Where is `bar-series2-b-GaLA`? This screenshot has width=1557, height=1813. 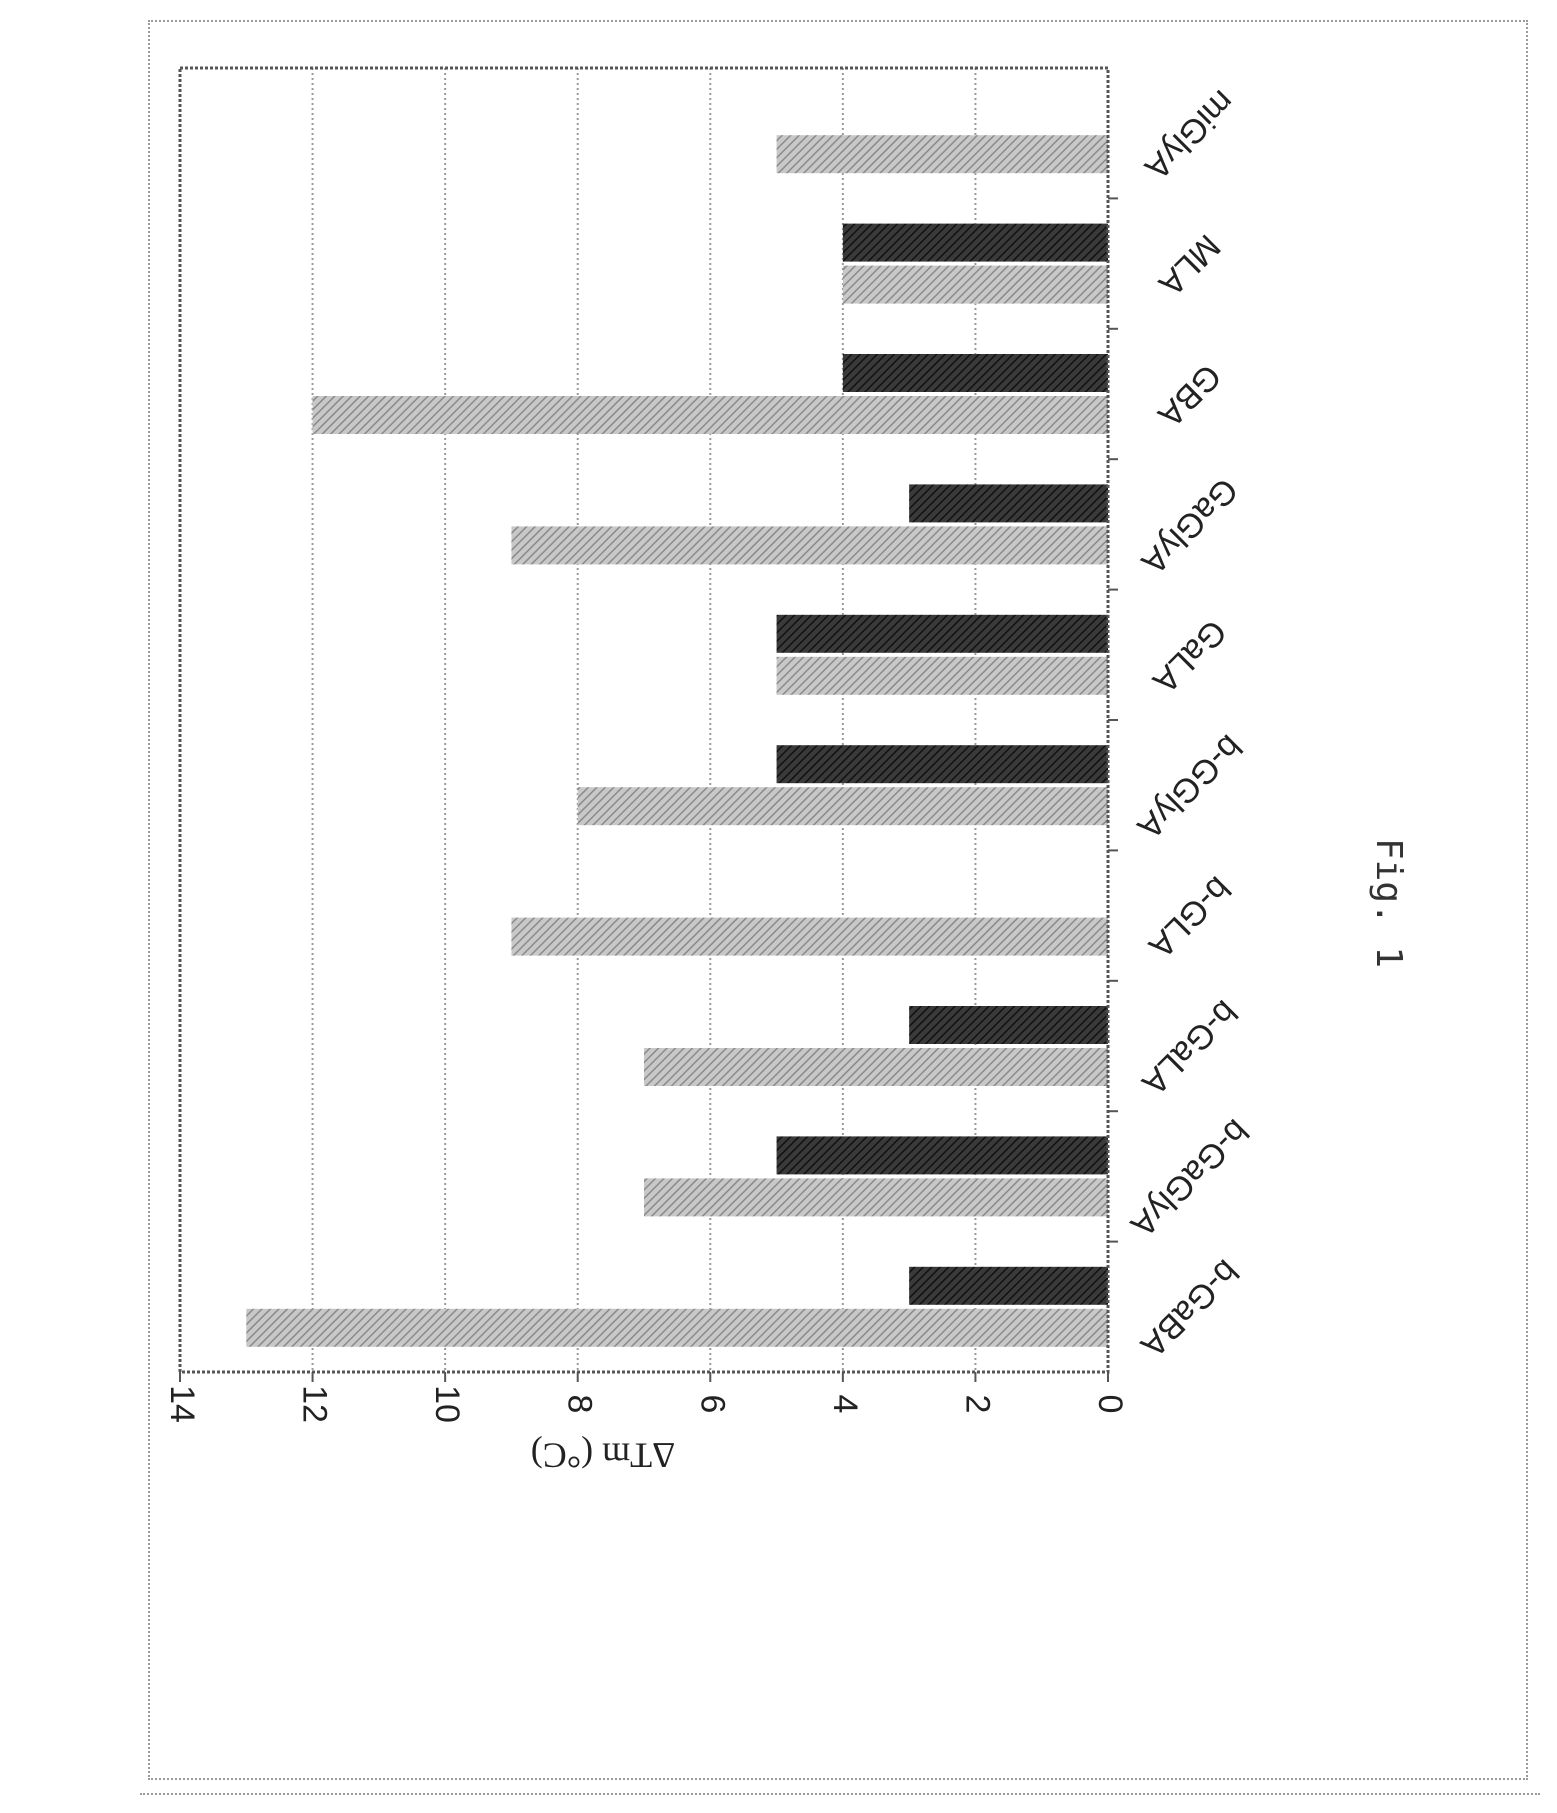 bar-series2-b-GaLA is located at coordinates (876, 1067).